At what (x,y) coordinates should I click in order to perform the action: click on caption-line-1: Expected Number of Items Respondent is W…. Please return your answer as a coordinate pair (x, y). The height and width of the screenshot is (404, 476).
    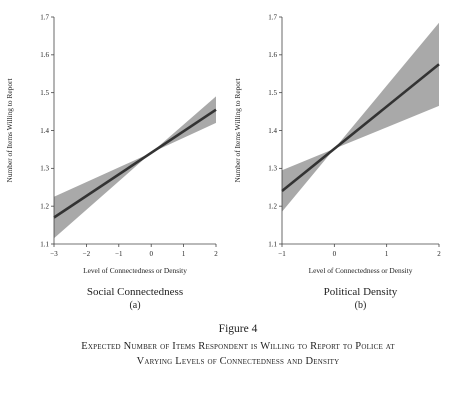
    Looking at the image, I should click on (238, 346).